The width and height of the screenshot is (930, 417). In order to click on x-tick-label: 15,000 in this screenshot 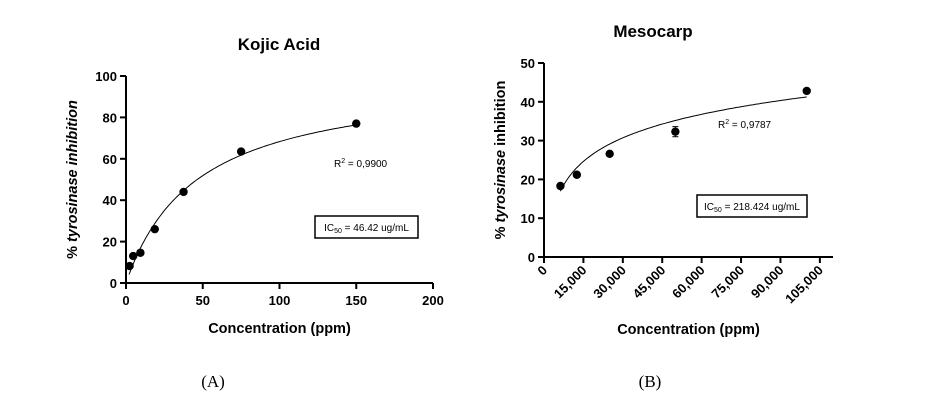, I will do `click(570, 282)`.